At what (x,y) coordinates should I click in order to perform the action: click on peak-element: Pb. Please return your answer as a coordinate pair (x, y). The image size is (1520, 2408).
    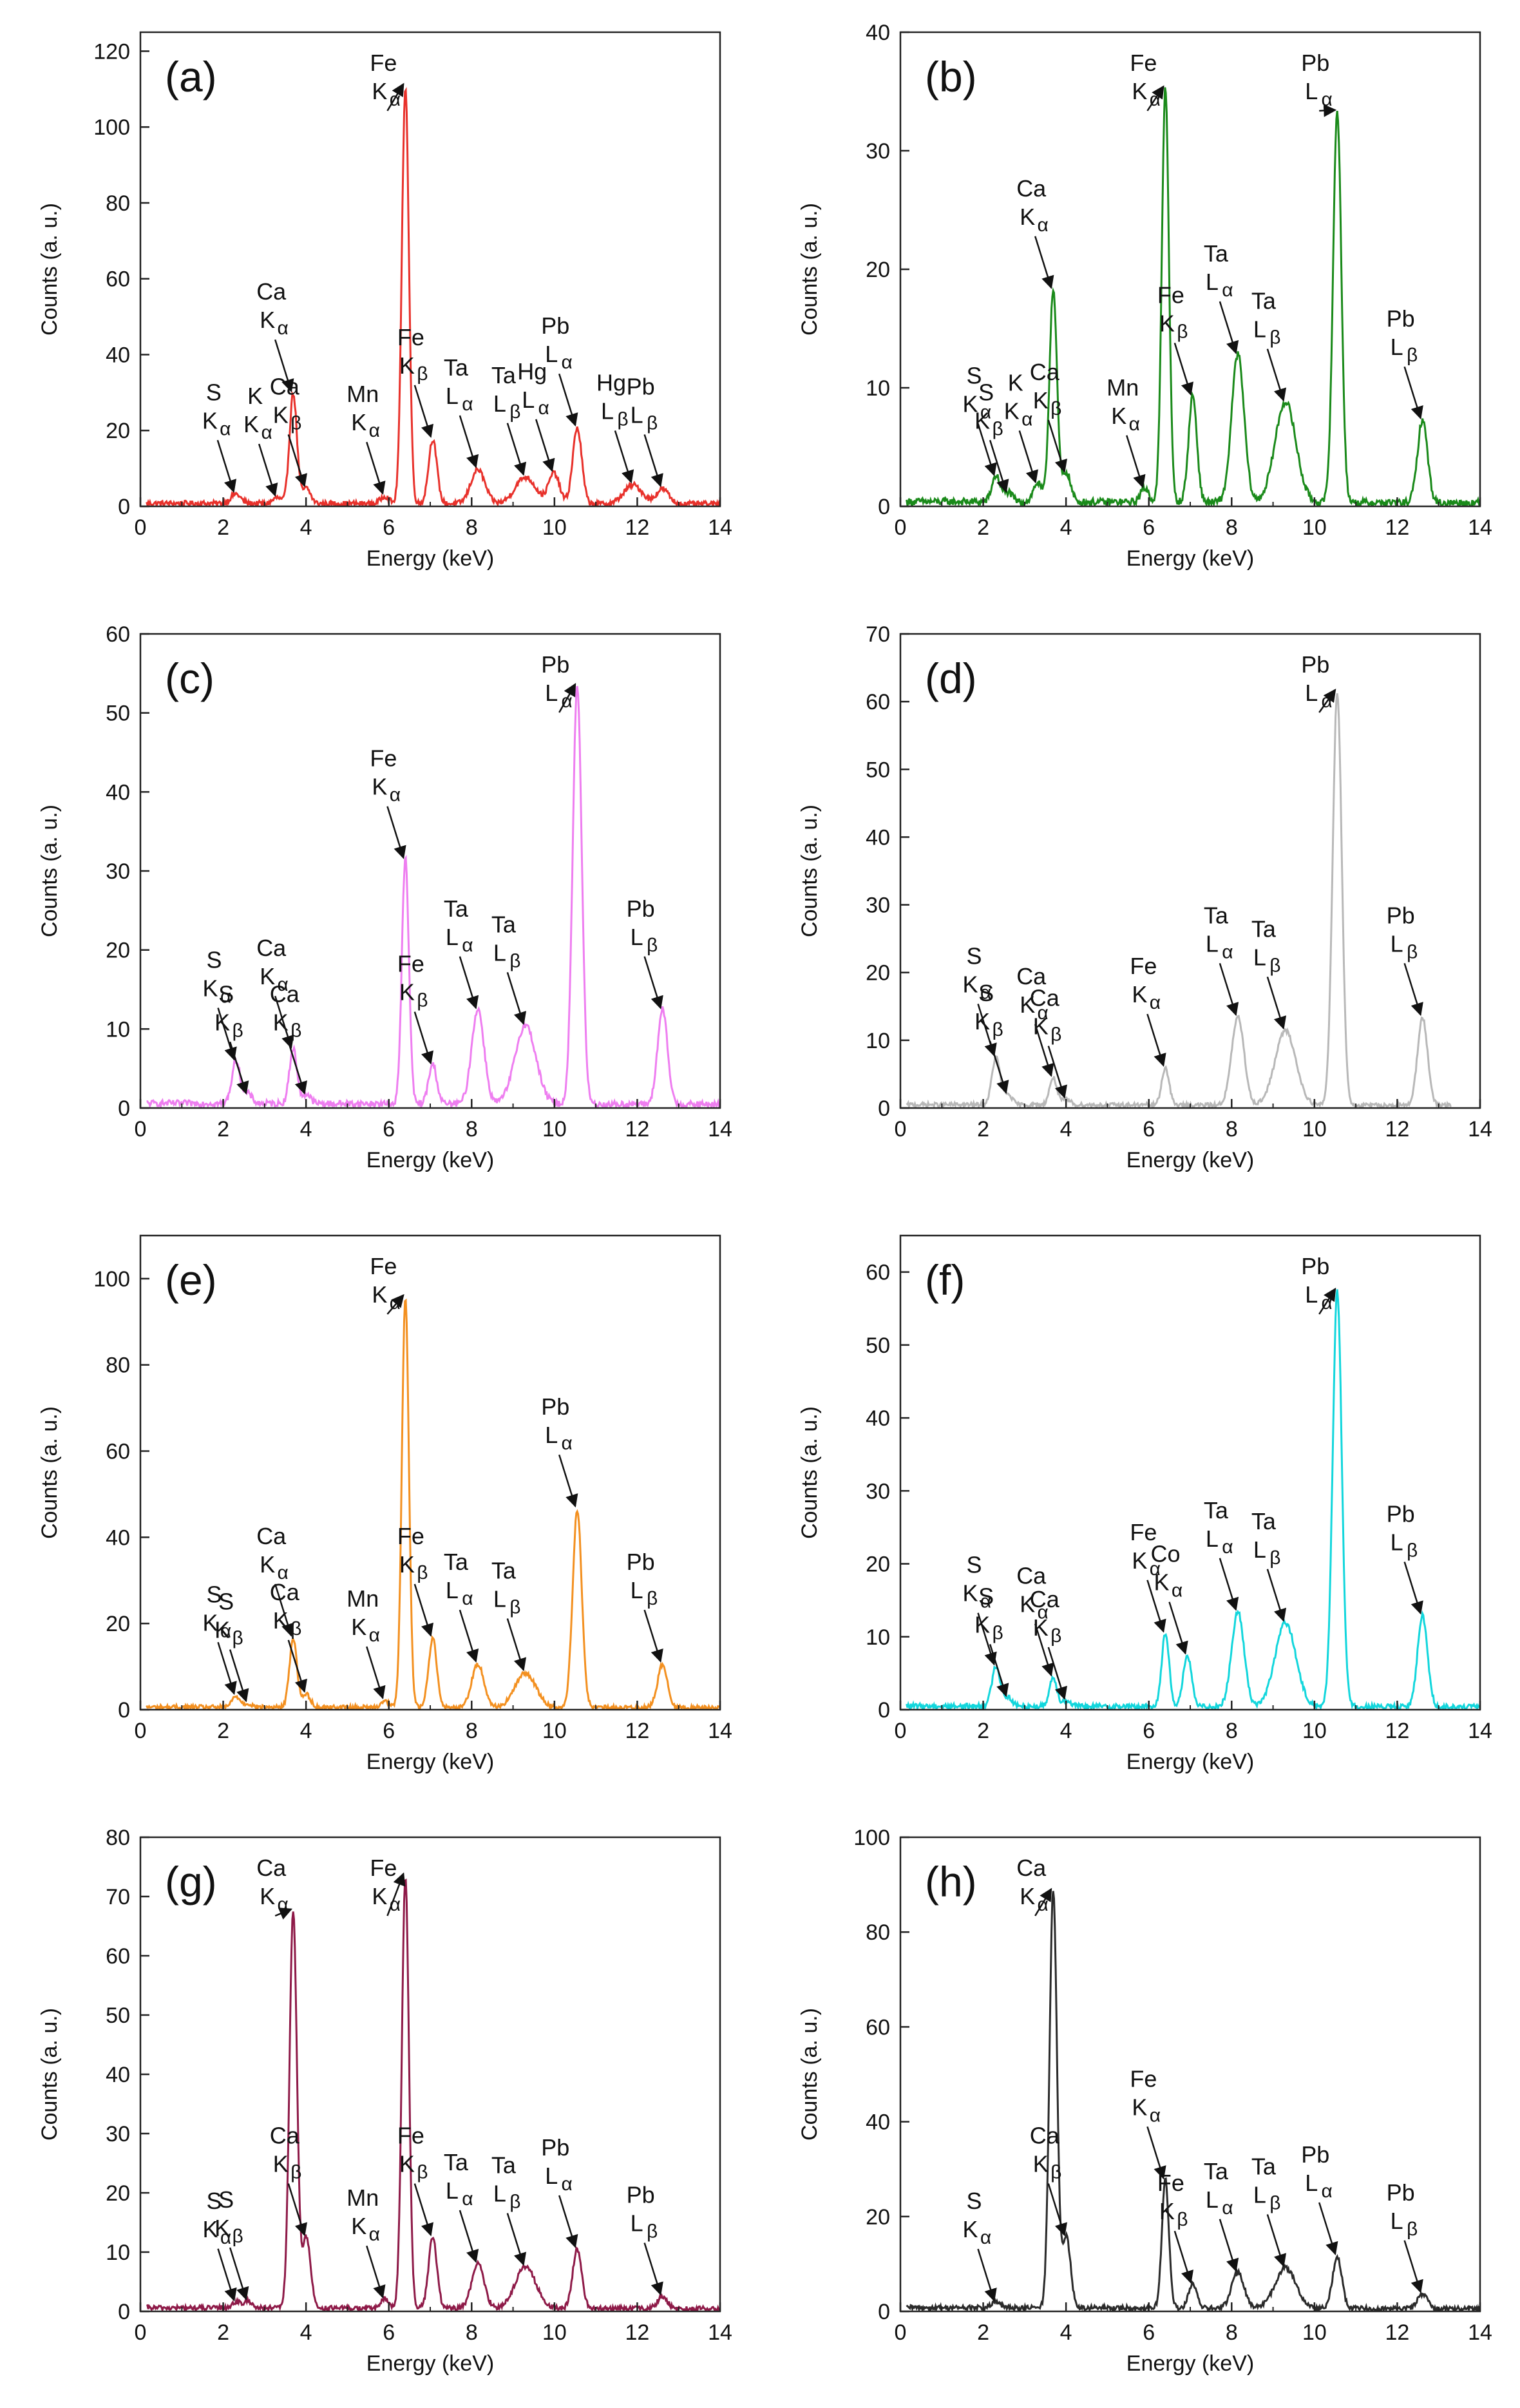
    Looking at the image, I should click on (1315, 1266).